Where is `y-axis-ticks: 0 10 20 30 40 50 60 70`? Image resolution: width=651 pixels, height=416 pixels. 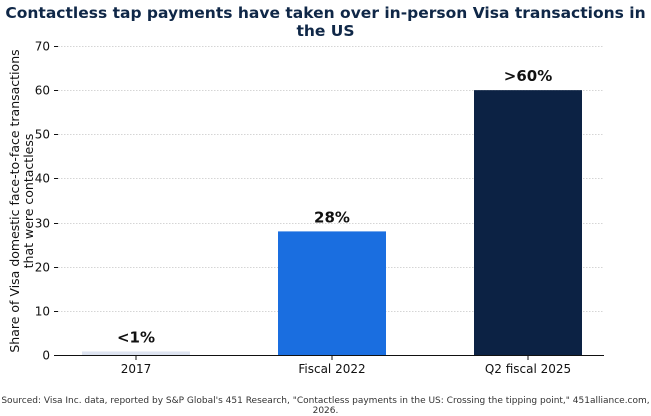 y-axis-ticks: 0 10 20 30 40 50 60 70 is located at coordinates (46, 201).